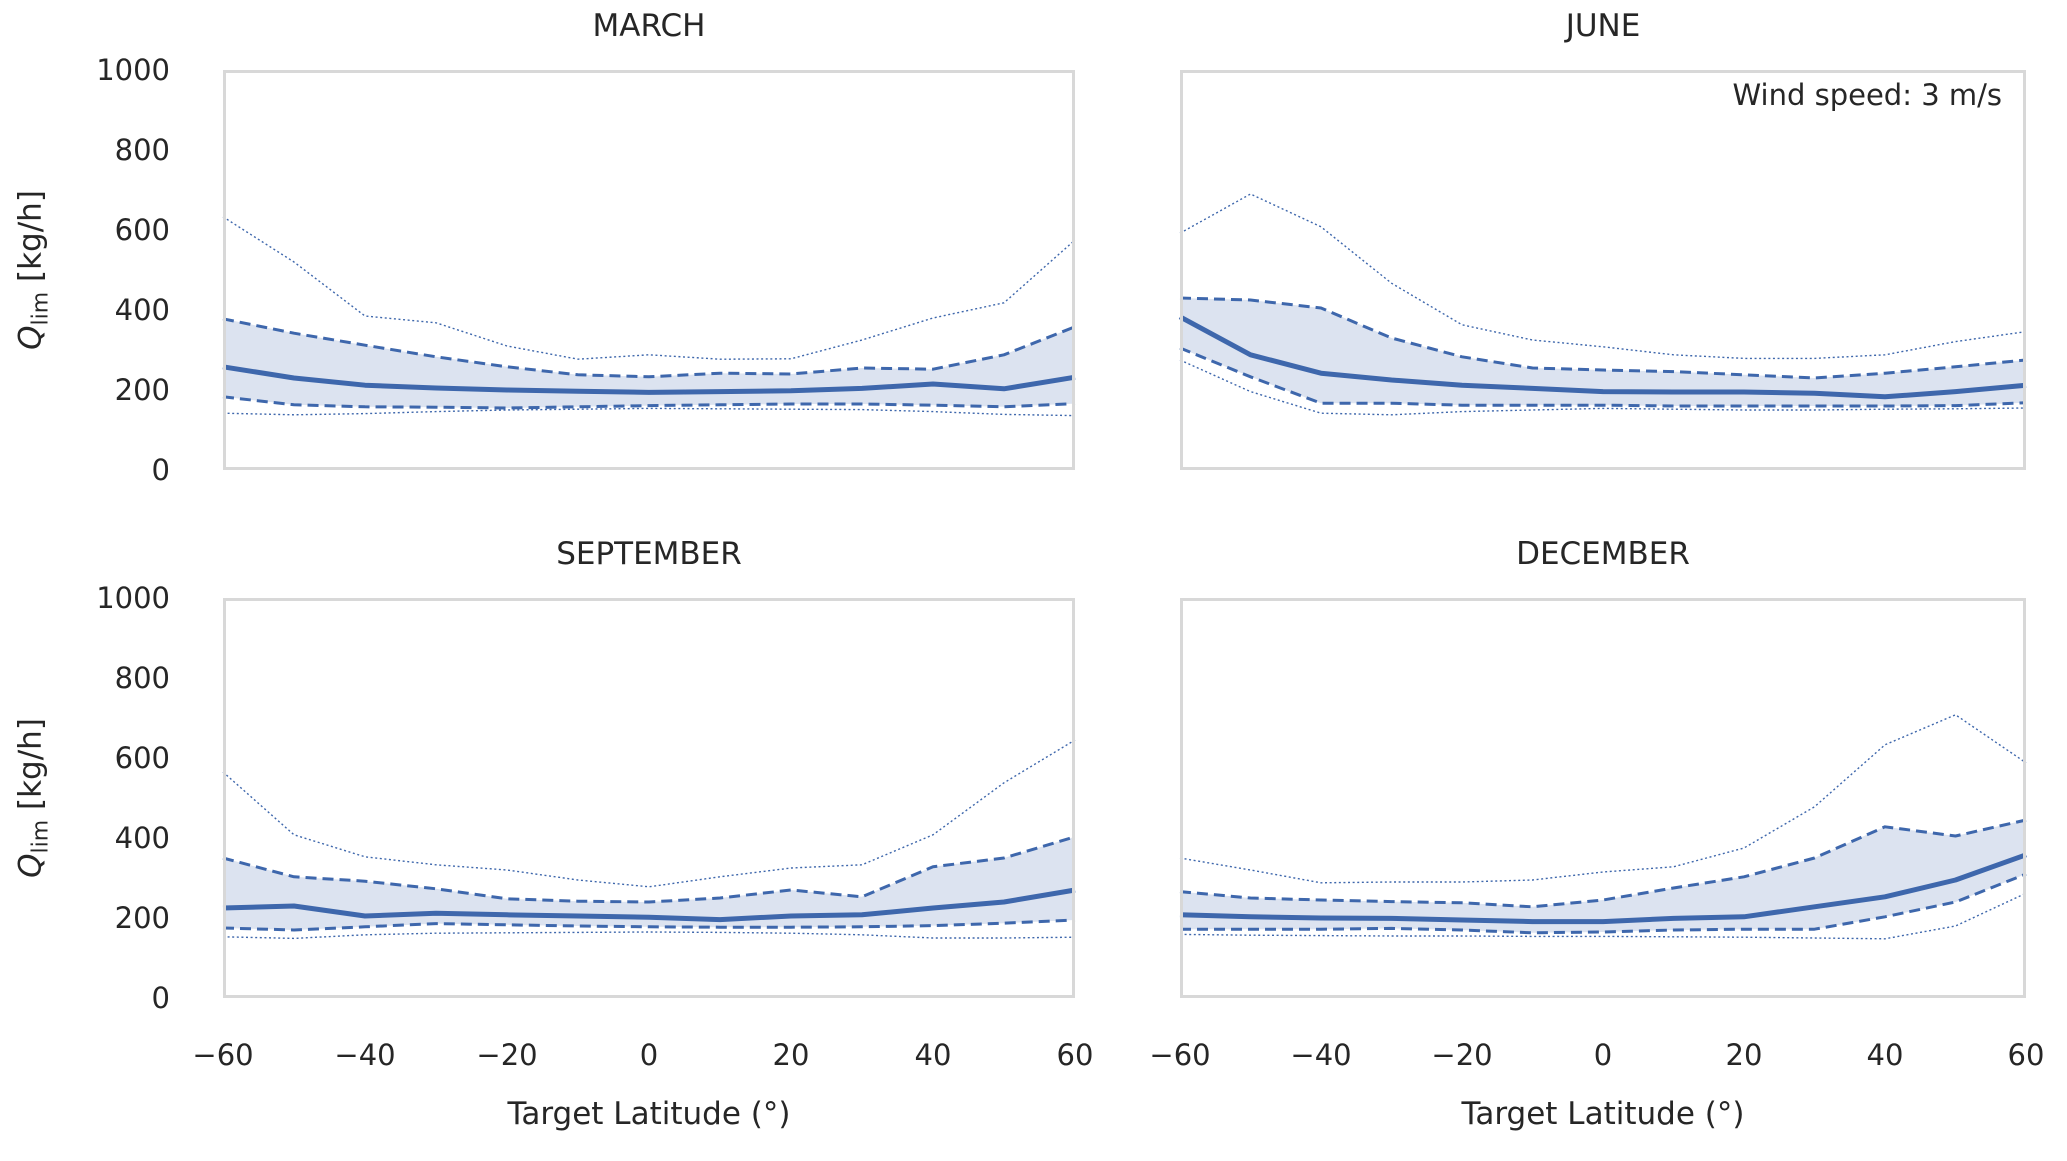  I want to click on chart-title-december: DECEMBER, so click(1603, 554).